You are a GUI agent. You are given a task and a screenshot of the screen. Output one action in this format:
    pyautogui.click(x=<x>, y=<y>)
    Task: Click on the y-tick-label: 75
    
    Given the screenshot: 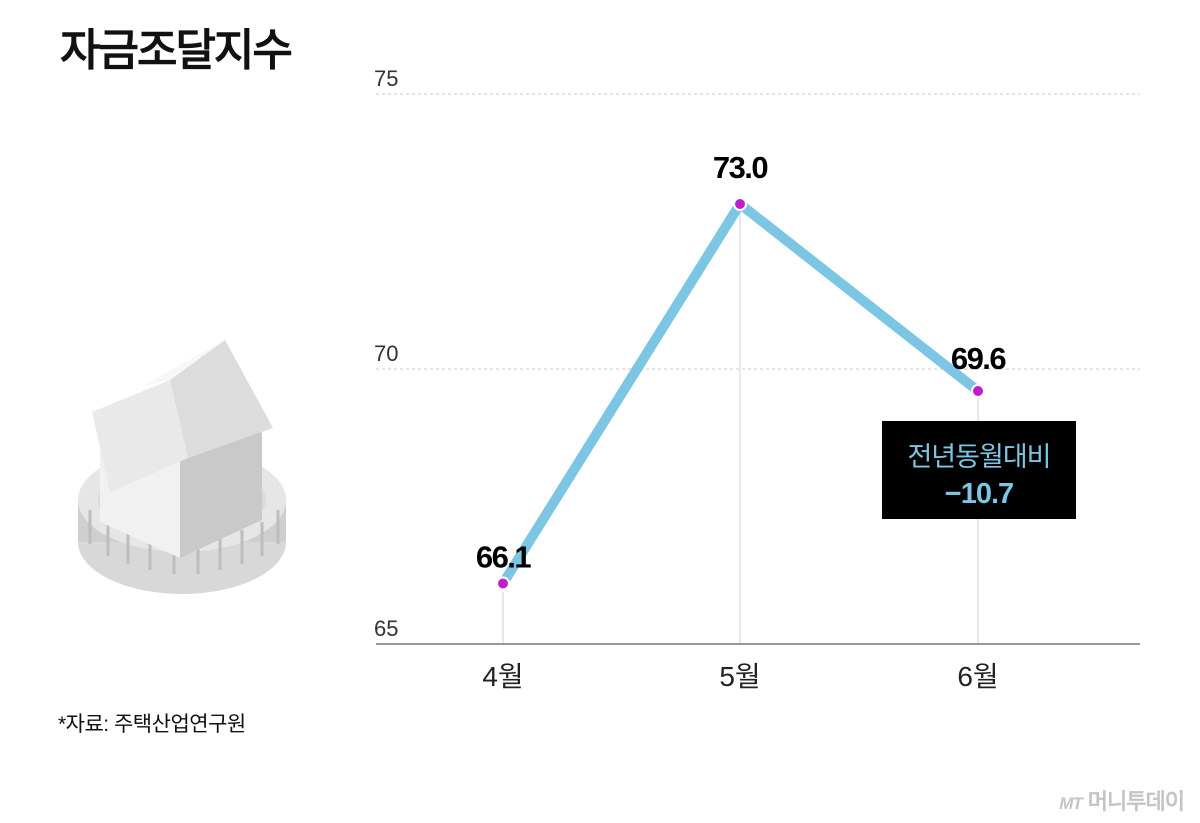 What is the action you would take?
    pyautogui.click(x=386, y=78)
    